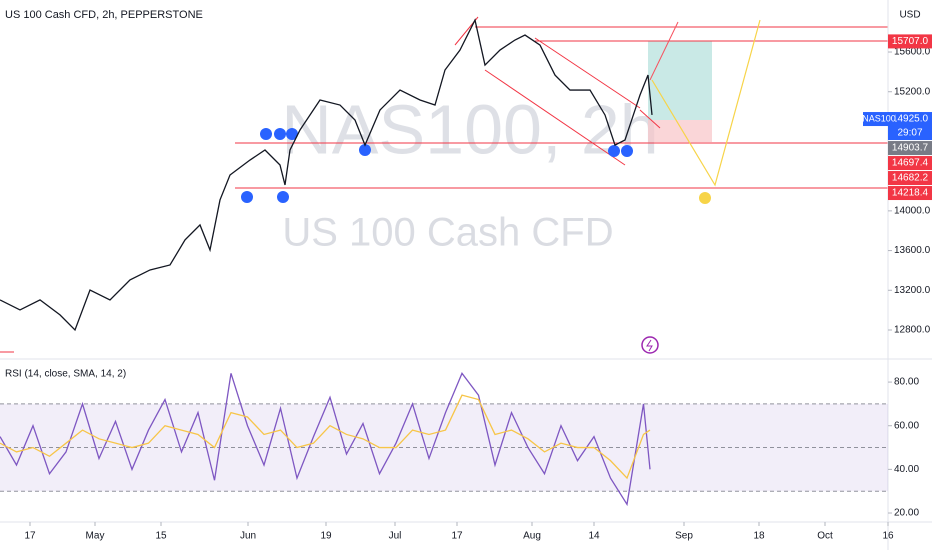 This screenshot has width=932, height=550. Describe the element at coordinates (912, 250) in the screenshot. I see `y-tick-label: 13600.0` at that location.